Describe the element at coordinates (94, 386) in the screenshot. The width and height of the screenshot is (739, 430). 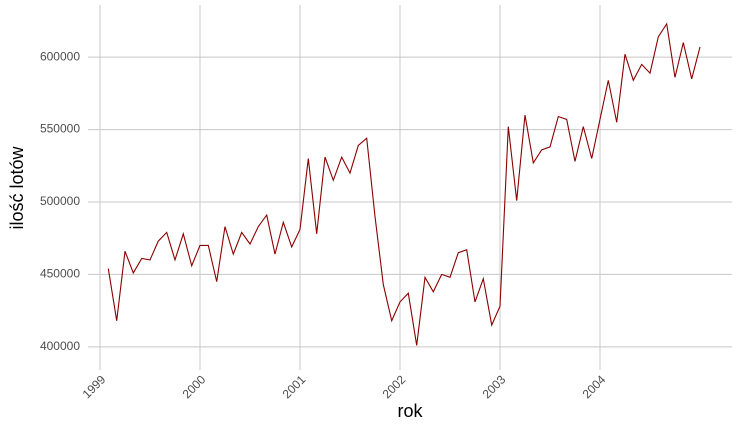
I see `x-tick-label: 1999` at that location.